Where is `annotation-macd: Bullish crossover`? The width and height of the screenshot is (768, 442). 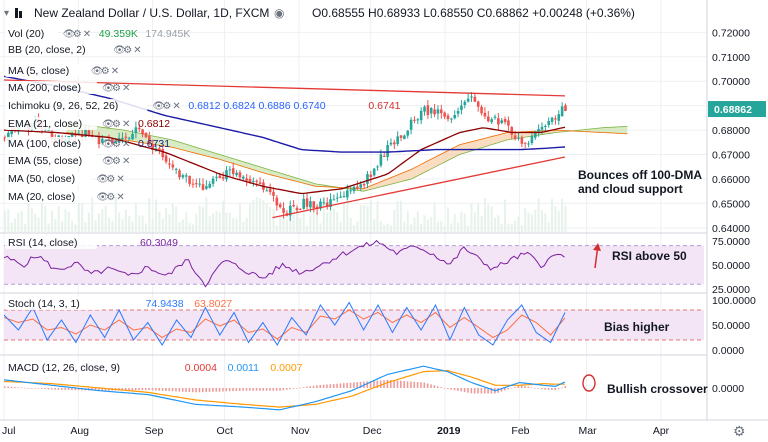
annotation-macd: Bullish crossover is located at coordinates (657, 389).